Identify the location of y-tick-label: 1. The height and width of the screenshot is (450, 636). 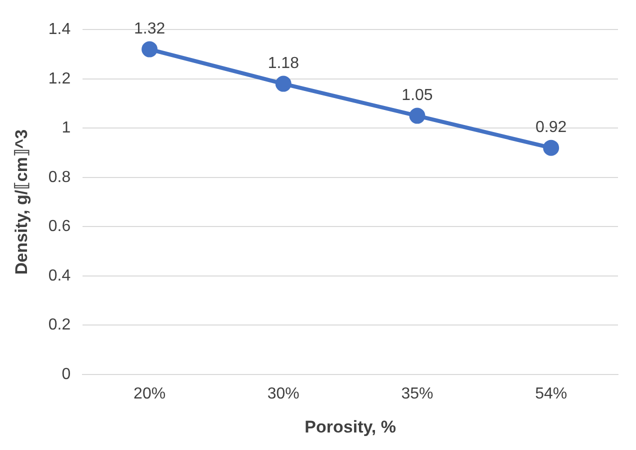
(66, 128).